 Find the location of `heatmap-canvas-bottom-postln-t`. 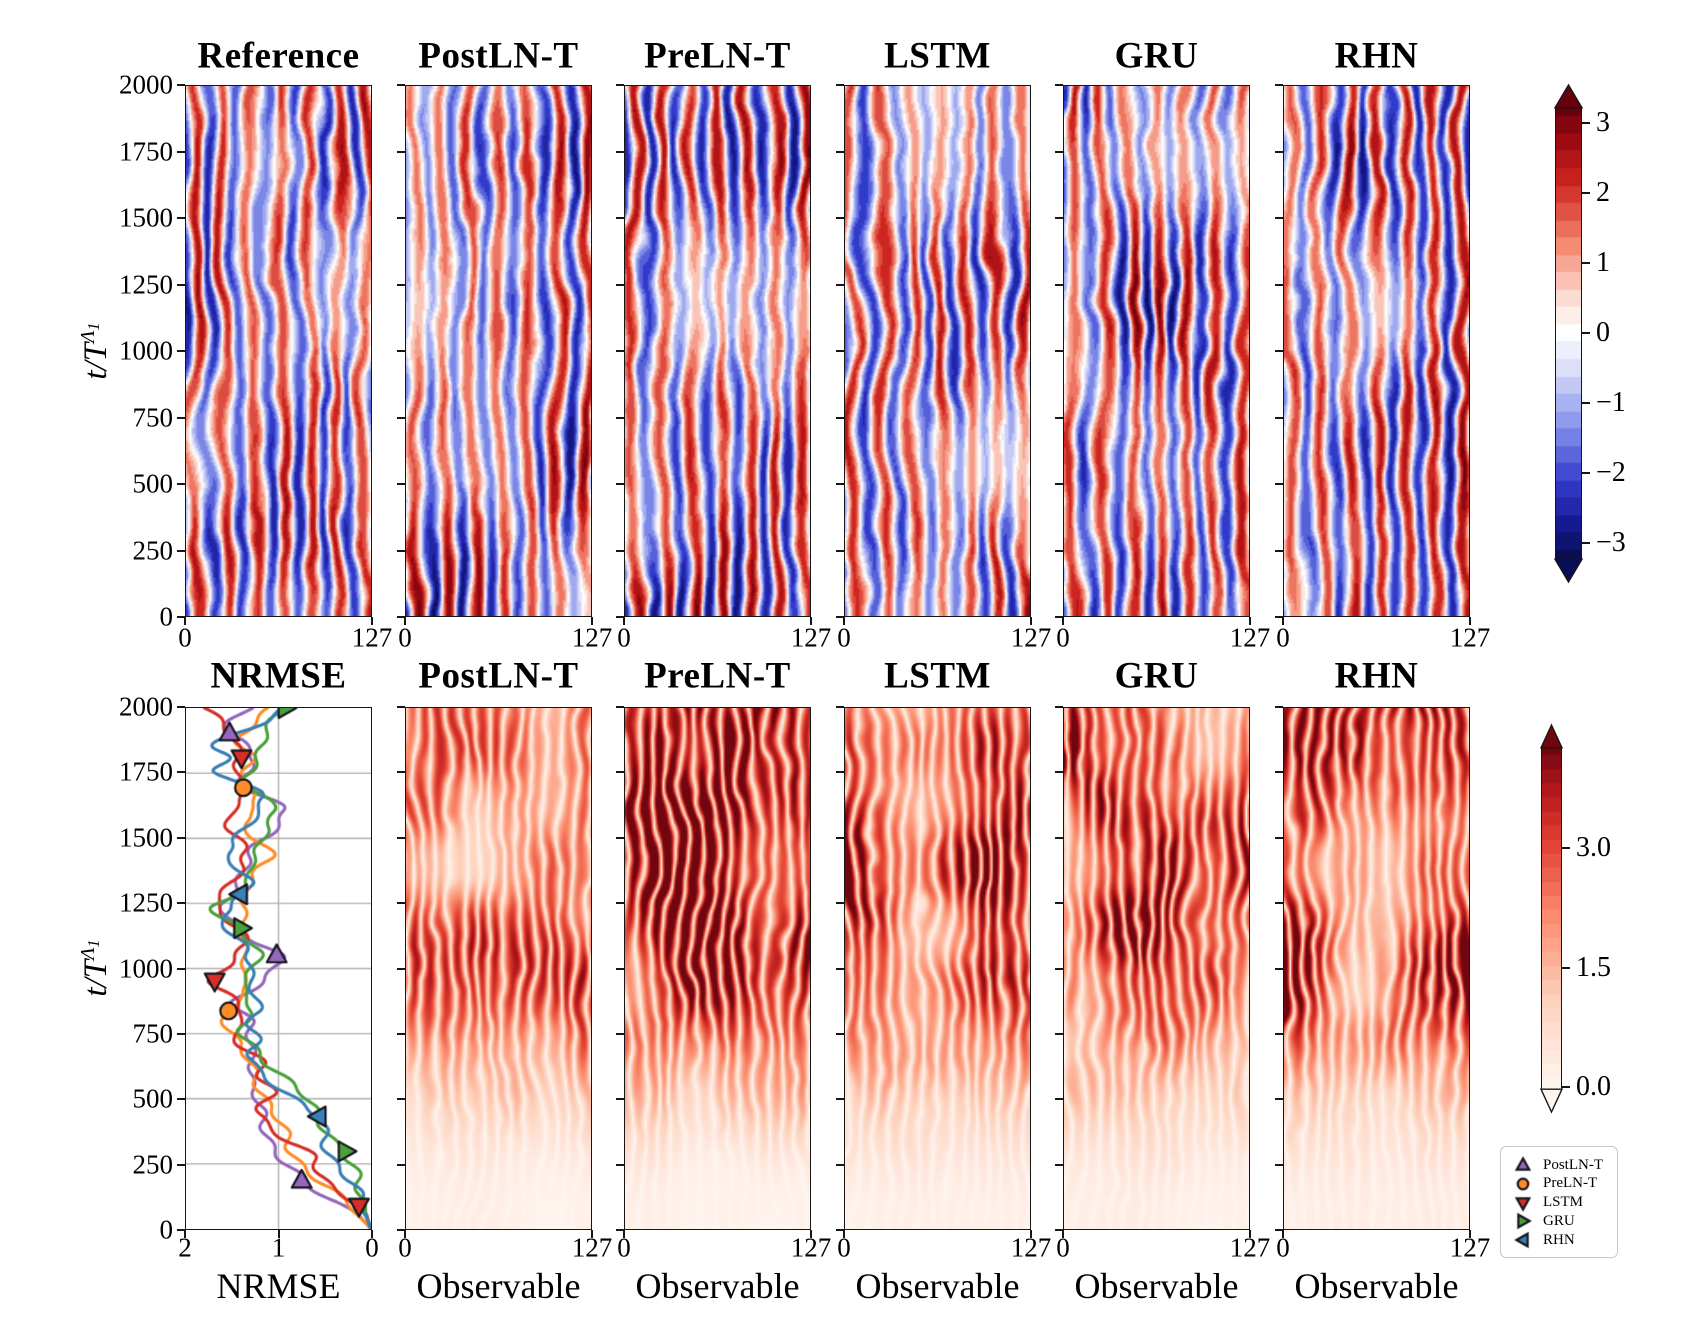

heatmap-canvas-bottom-postln-t is located at coordinates (498, 968).